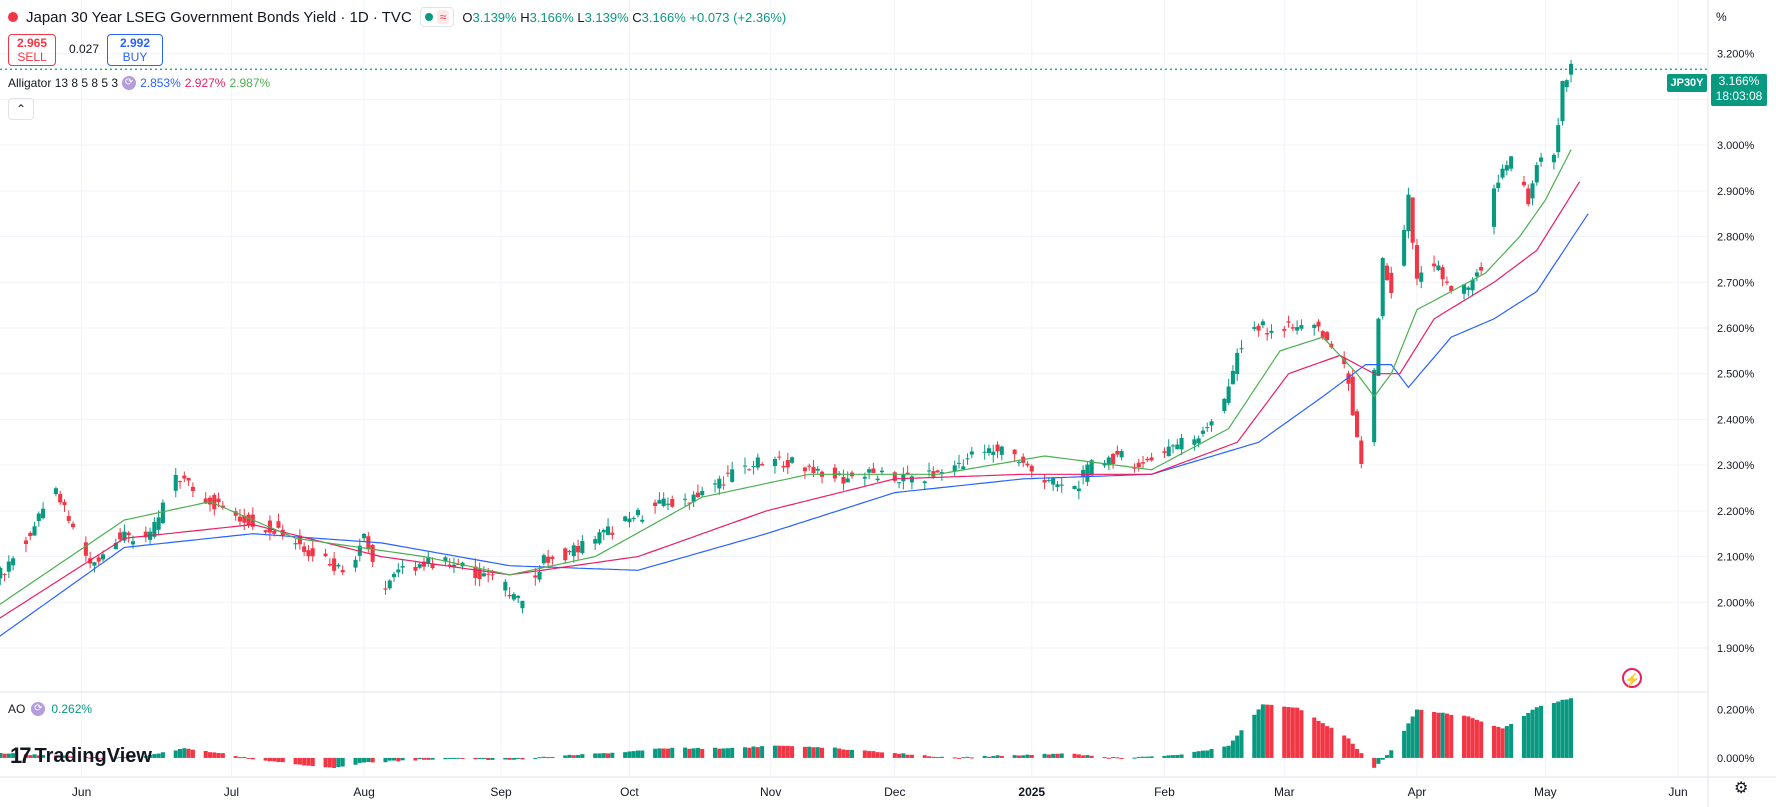 This screenshot has width=1776, height=807. I want to click on price-tick-label: 2.200%, so click(1736, 512).